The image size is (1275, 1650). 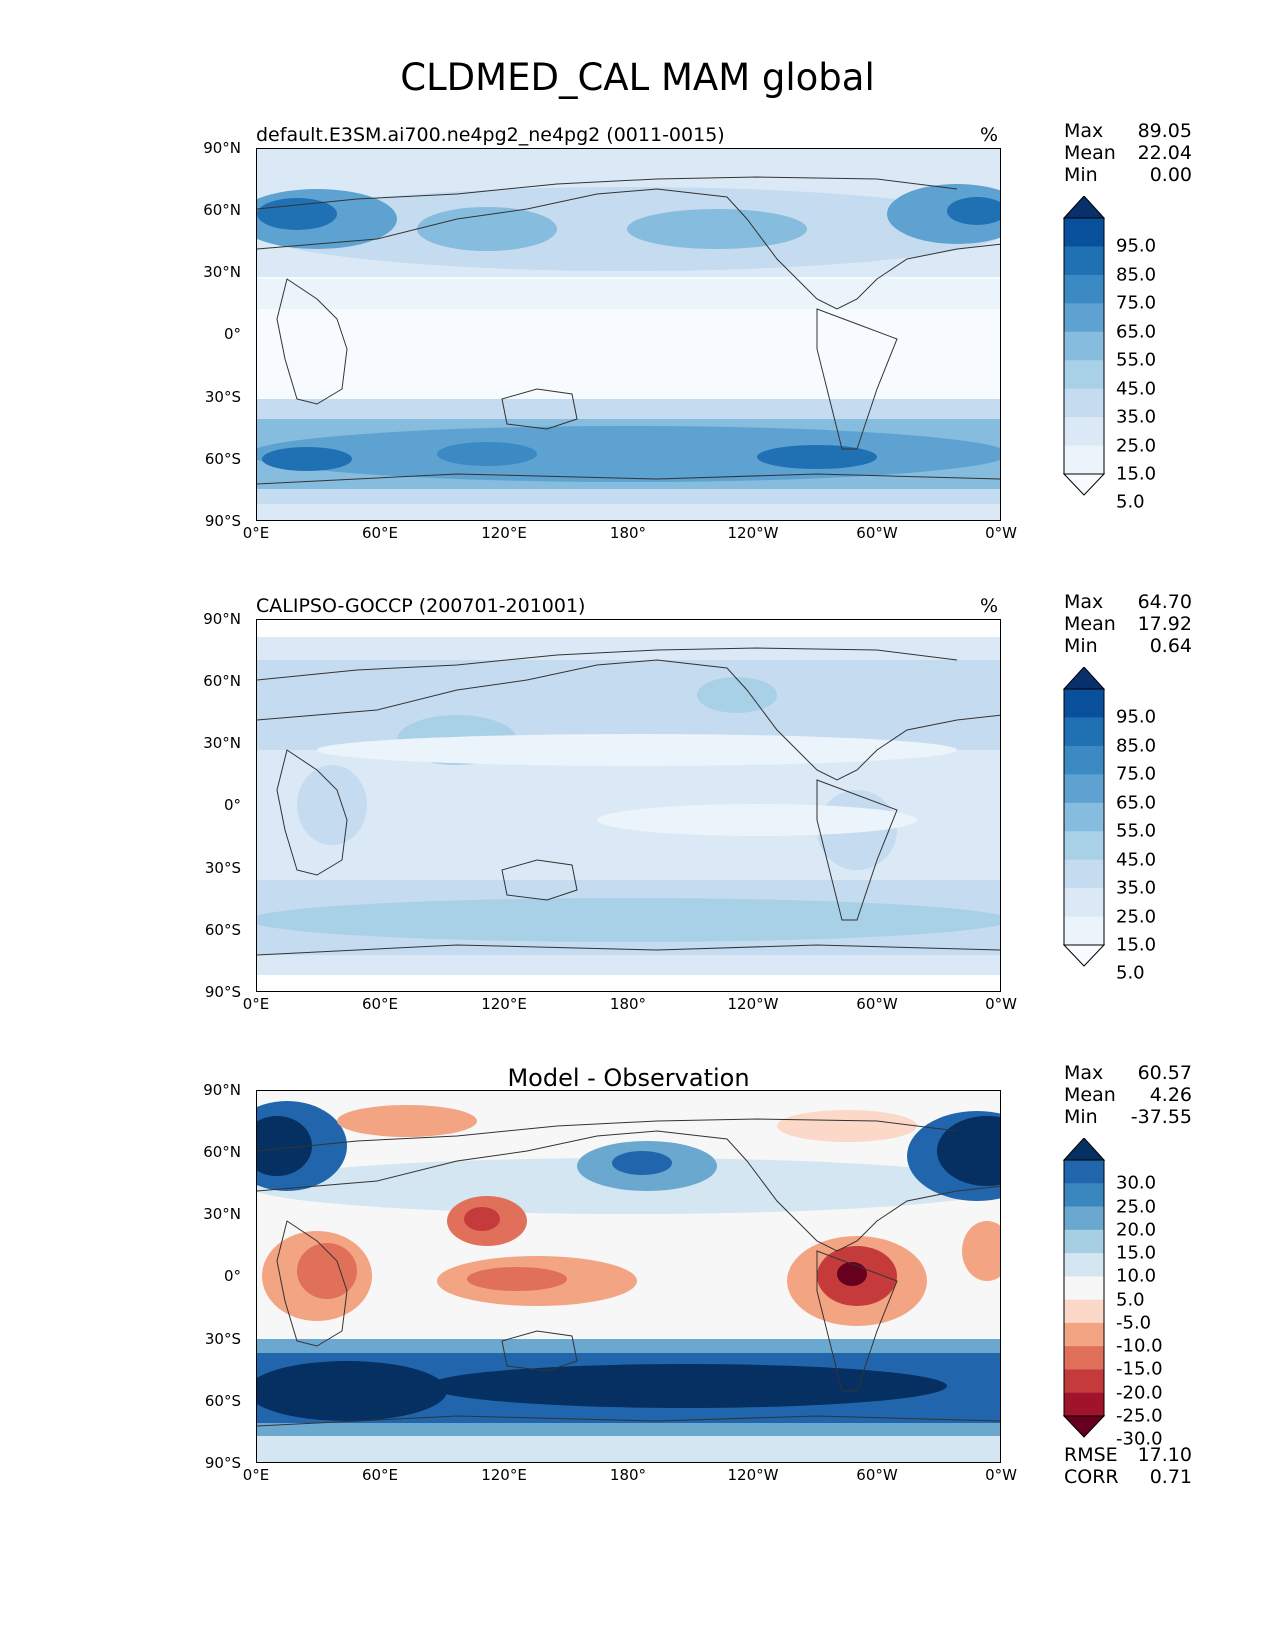 I want to click on colorbar-tick-label: 75.0, so click(x=1136, y=303).